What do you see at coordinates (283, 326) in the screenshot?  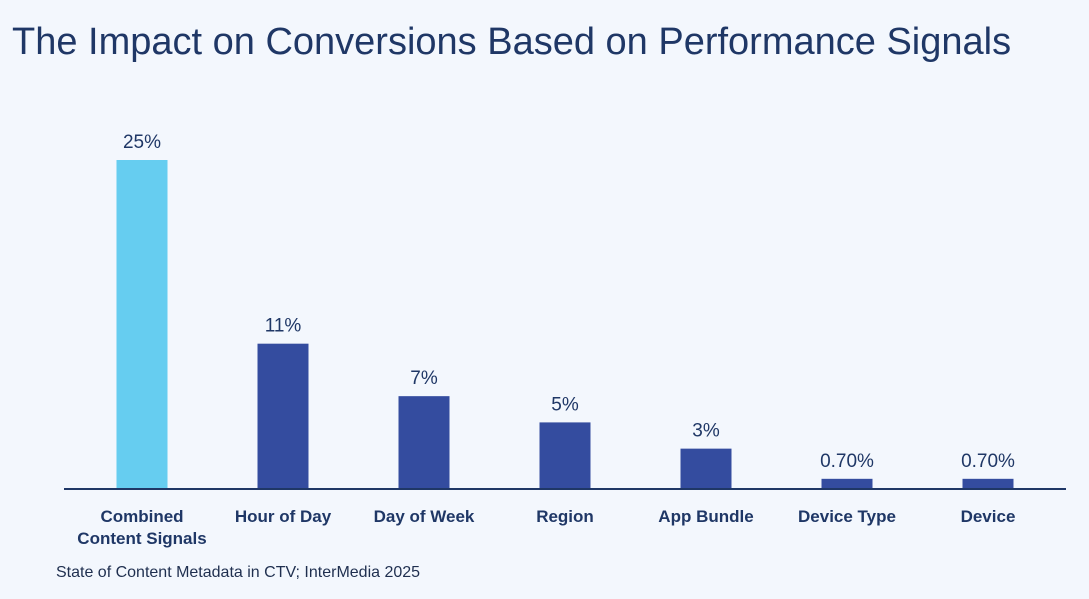 I see `value-label-1: 11%` at bounding box center [283, 326].